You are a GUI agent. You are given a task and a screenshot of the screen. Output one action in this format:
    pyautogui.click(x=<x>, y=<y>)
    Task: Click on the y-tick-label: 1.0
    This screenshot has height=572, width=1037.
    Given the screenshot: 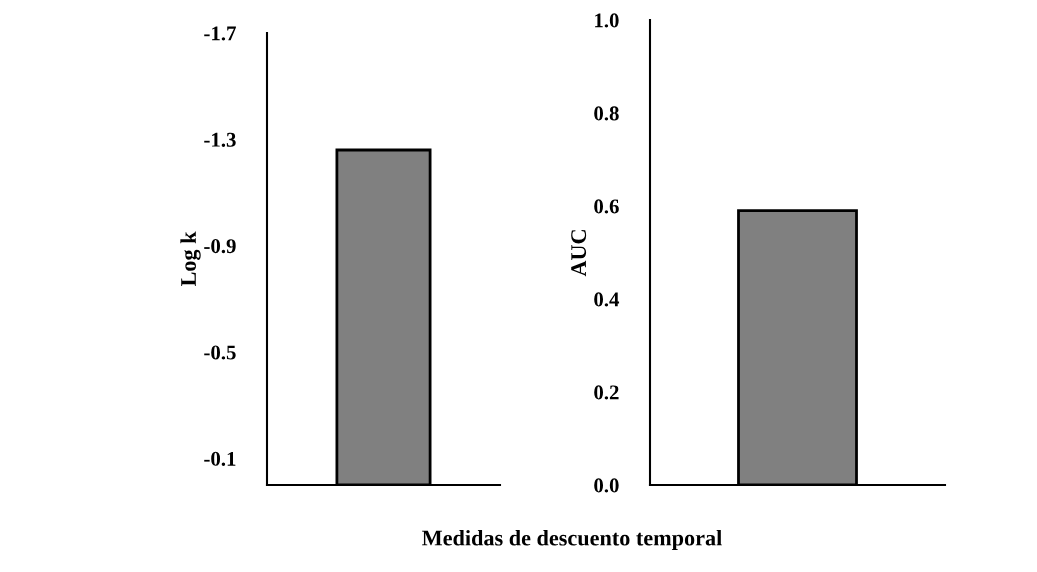 What is the action you would take?
    pyautogui.click(x=607, y=20)
    